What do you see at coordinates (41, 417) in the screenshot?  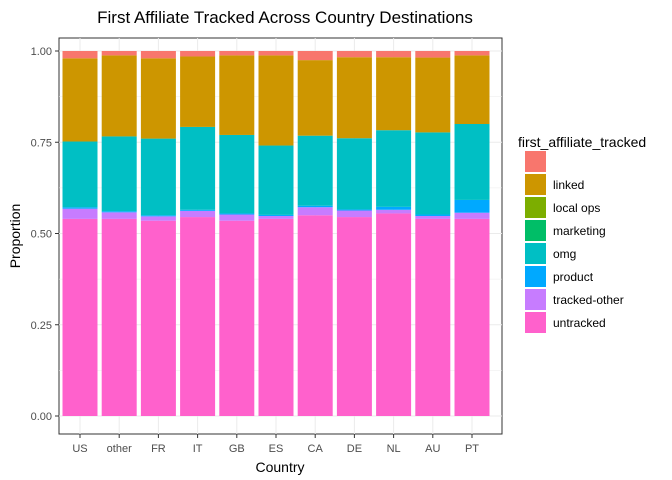 I see `y-tick-label: 0.00` at bounding box center [41, 417].